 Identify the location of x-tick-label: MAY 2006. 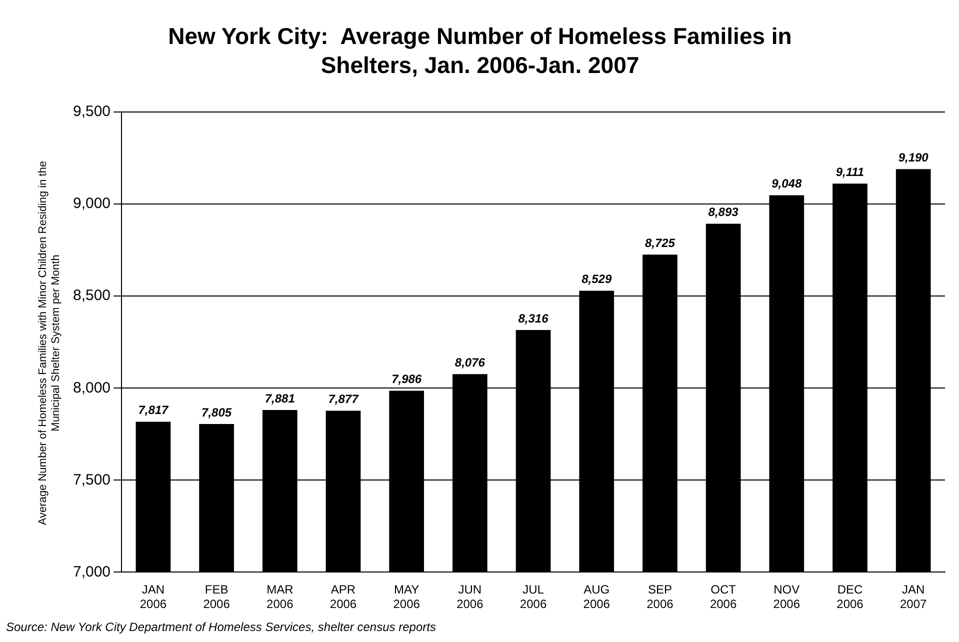
(406, 597).